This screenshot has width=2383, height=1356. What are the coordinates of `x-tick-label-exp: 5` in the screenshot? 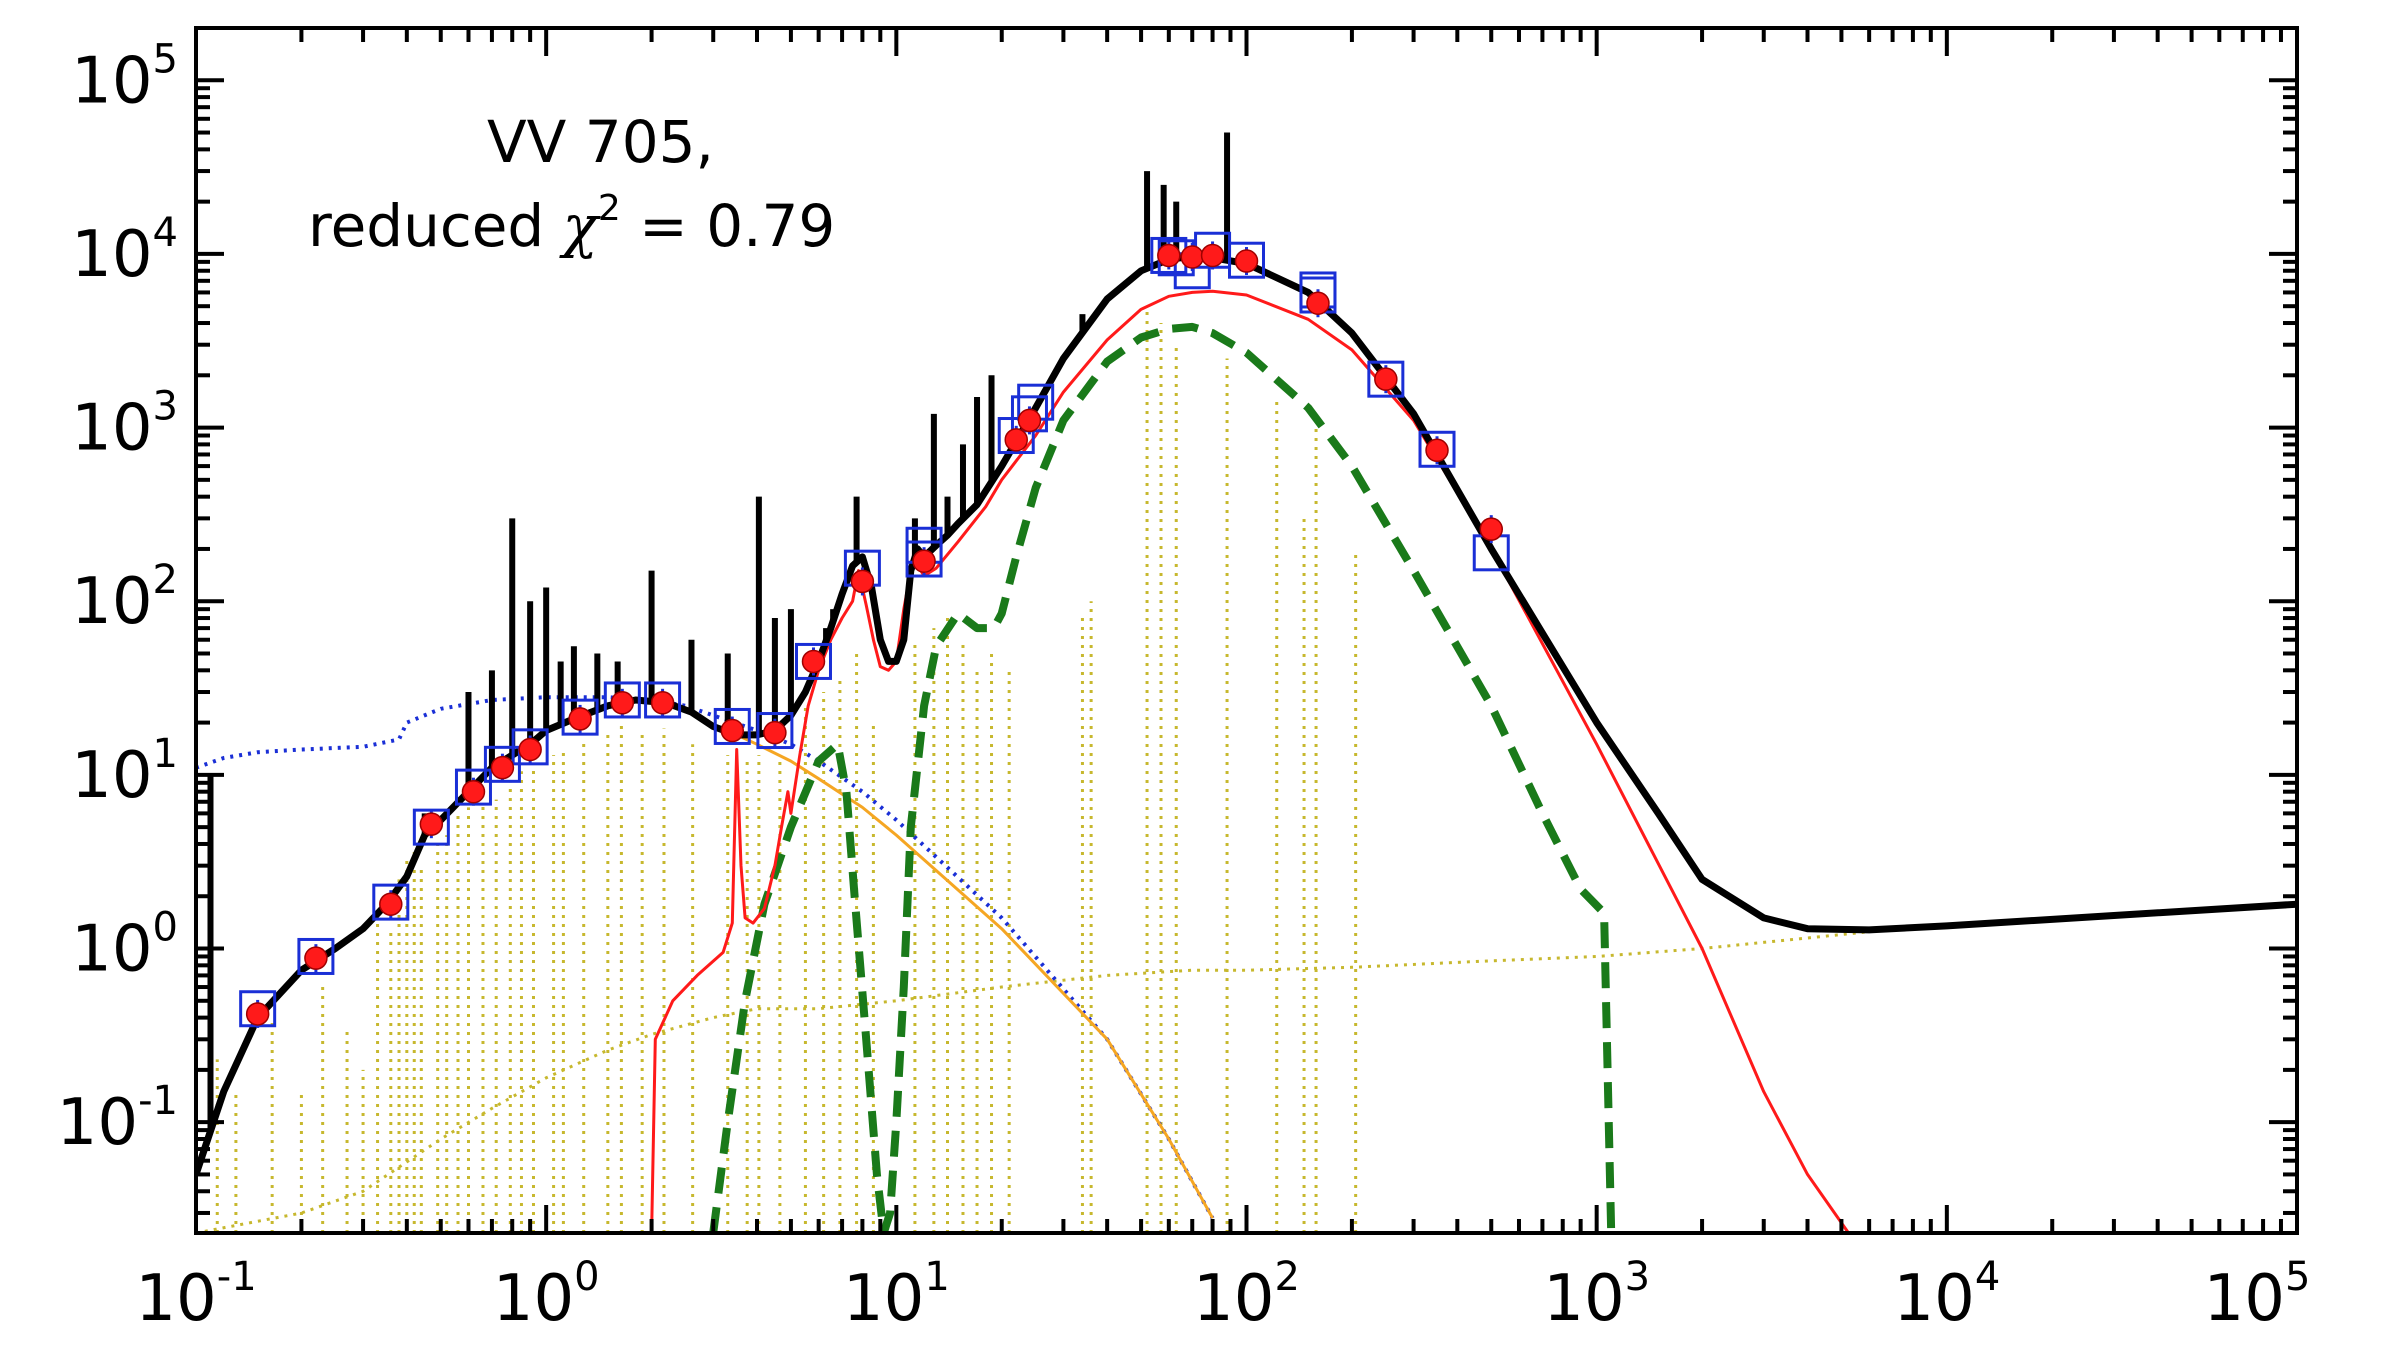 It's located at (2297, 1277).